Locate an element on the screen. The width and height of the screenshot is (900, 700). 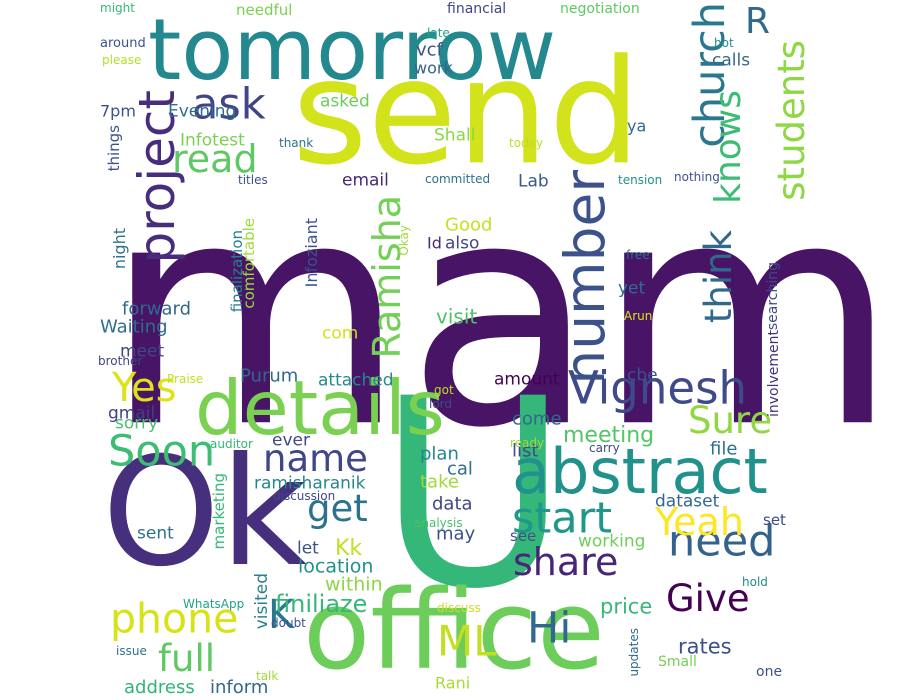
word-think: think is located at coordinates (718, 276).